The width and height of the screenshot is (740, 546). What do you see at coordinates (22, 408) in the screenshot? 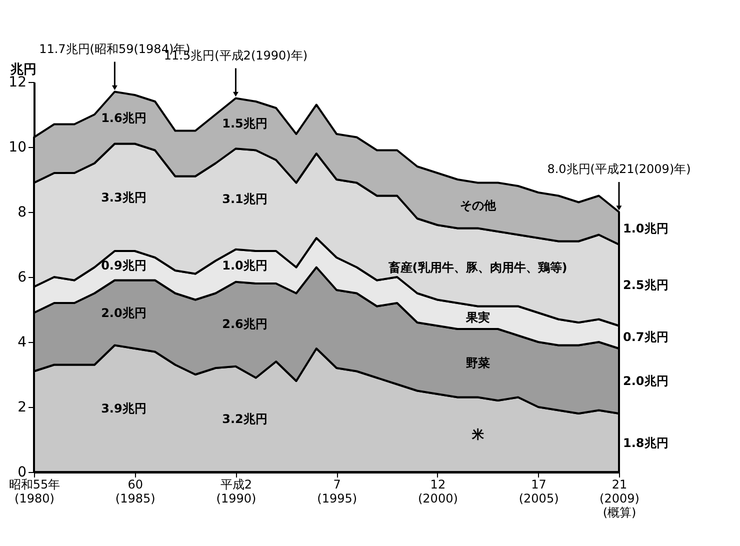
I see `y-tick-label: 2` at bounding box center [22, 408].